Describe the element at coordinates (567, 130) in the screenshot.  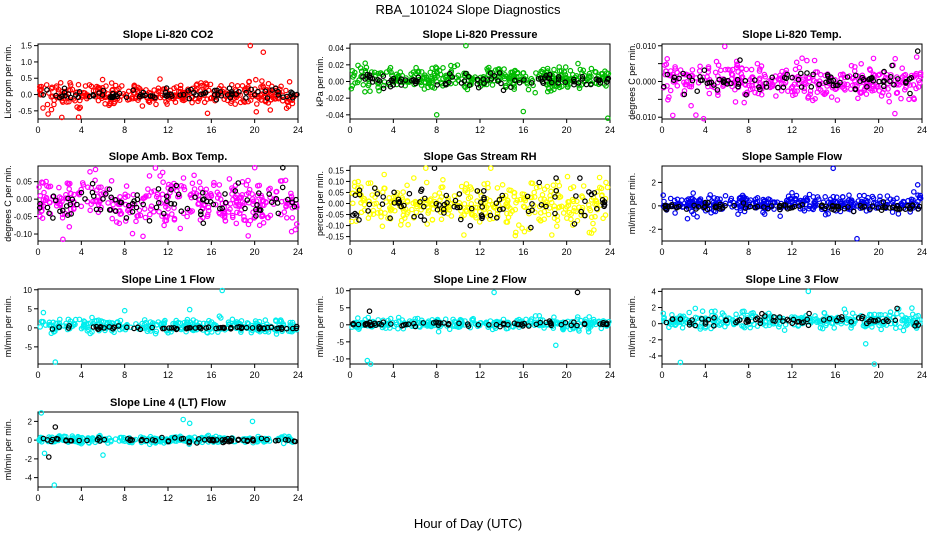
I see `x-tick-label: 20` at that location.